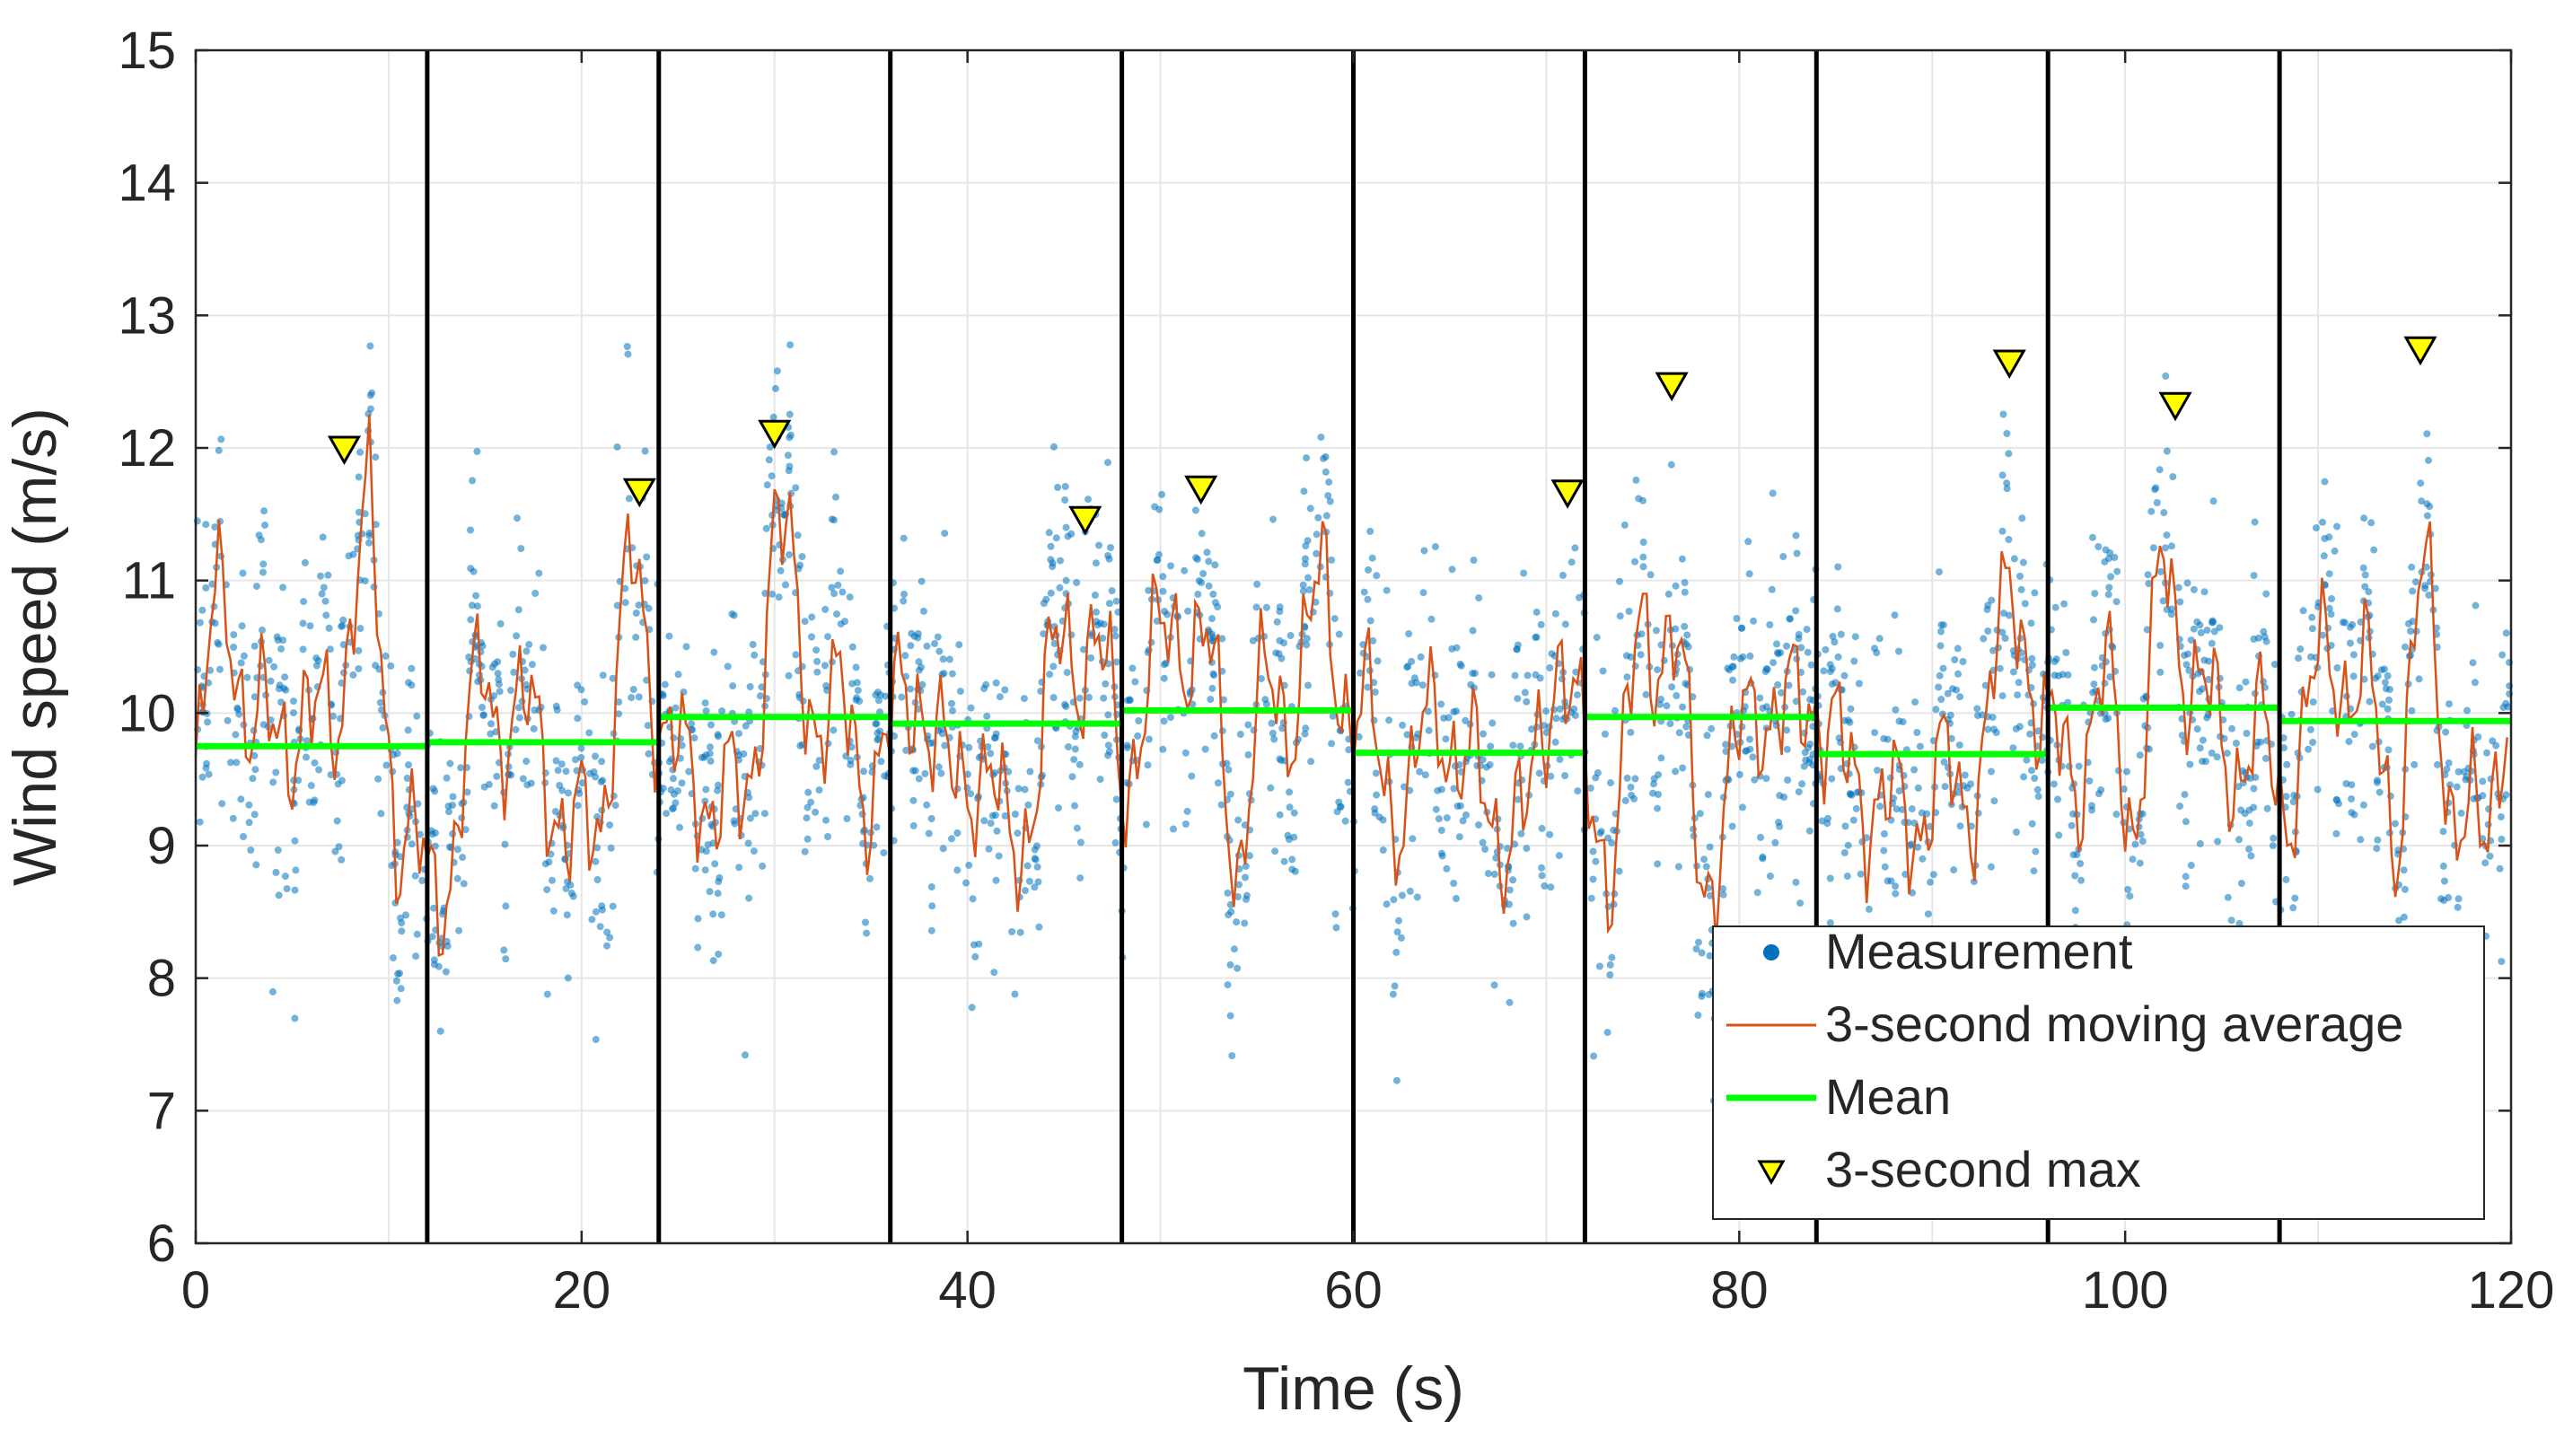 The width and height of the screenshot is (2573, 1456). I want to click on y-tick-label-7: 7, so click(161, 1111).